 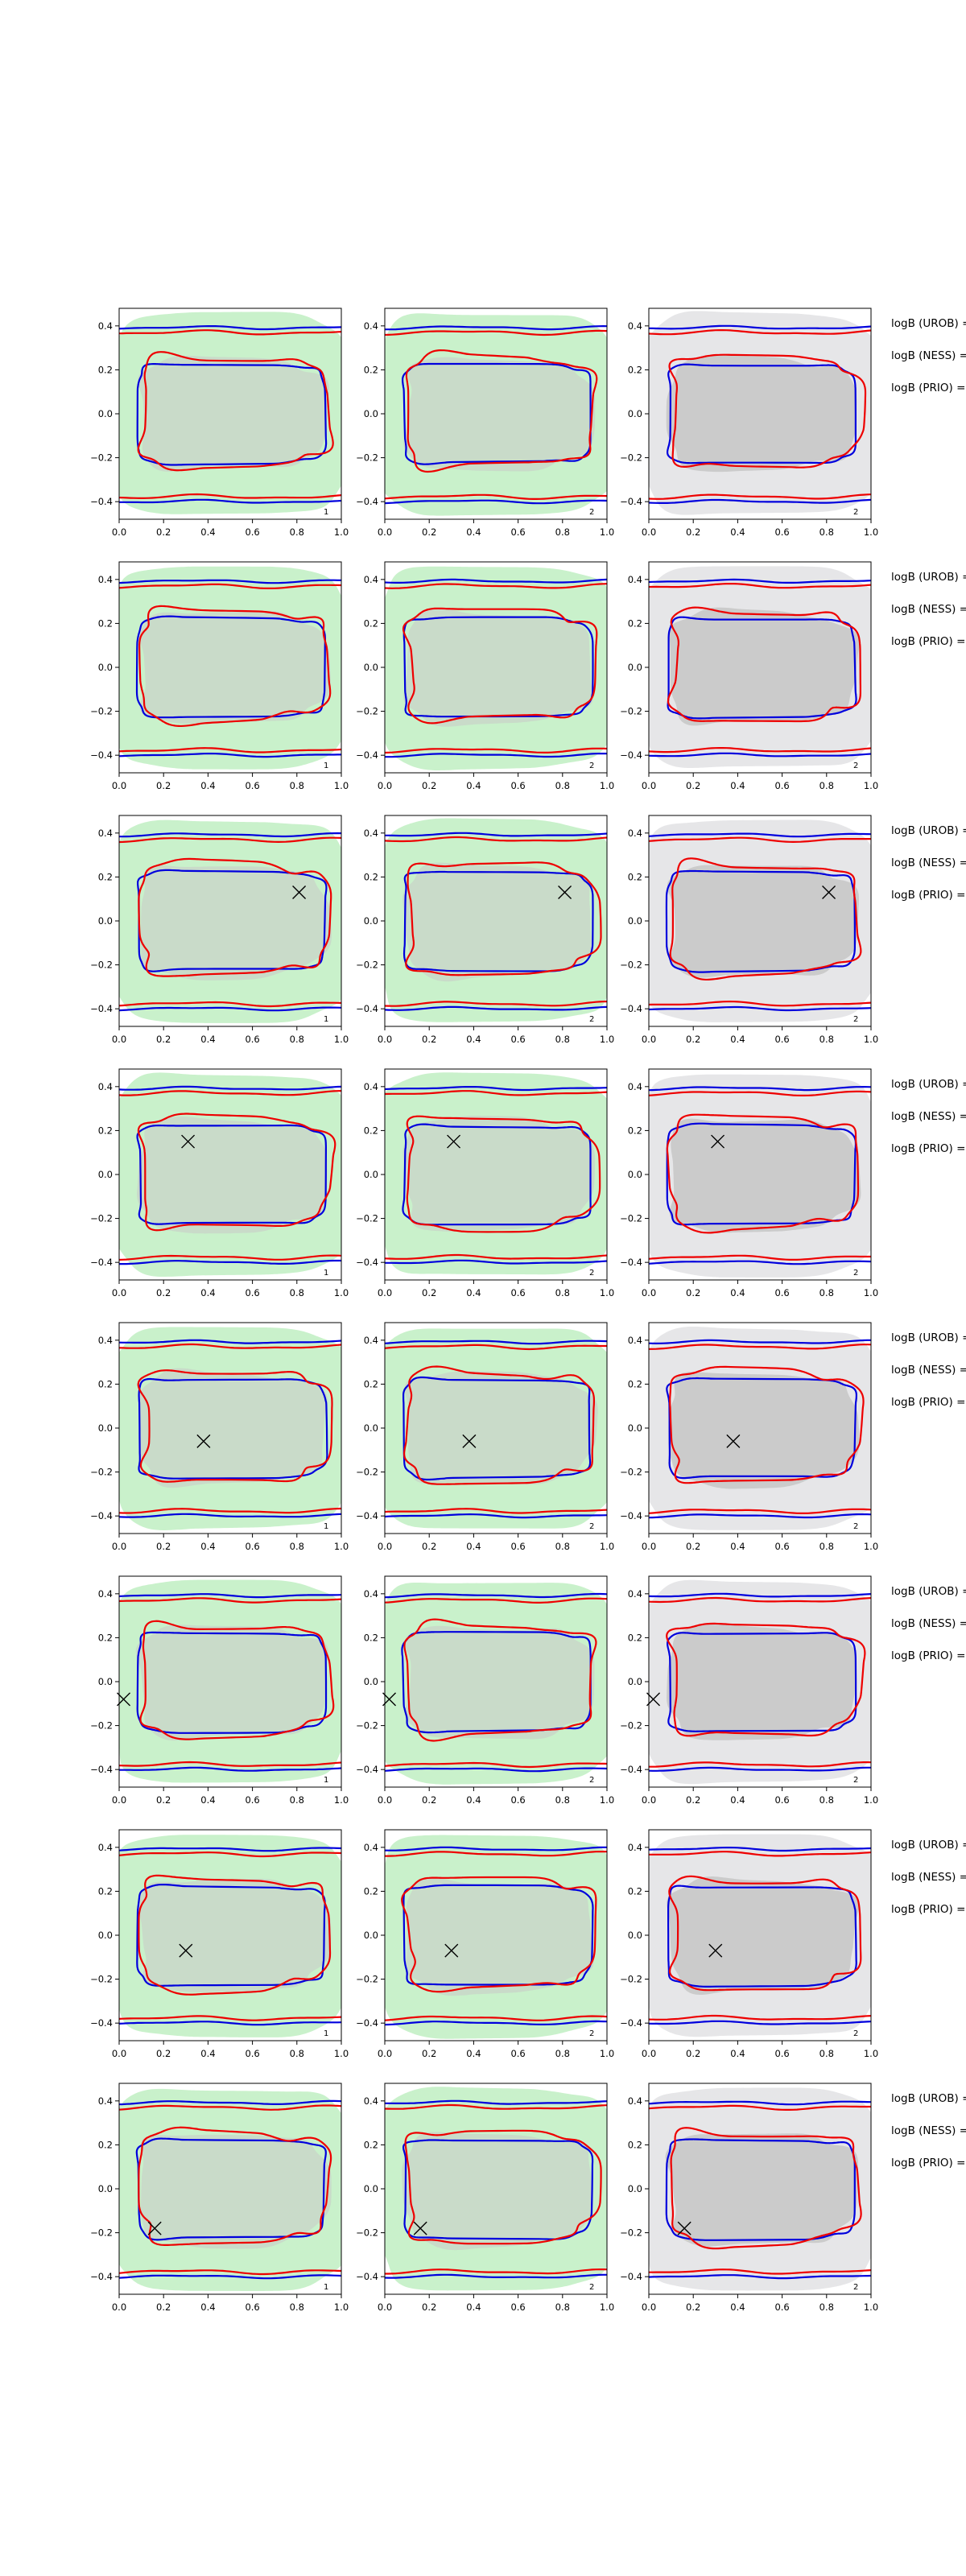 What do you see at coordinates (485, 1183) in the screenshot?
I see `panel-r4-c2: 0.0 0.2 0.4 0.6 0.8 1.0 0.4 0.2 0.0 −0.2 −0.4 2` at bounding box center [485, 1183].